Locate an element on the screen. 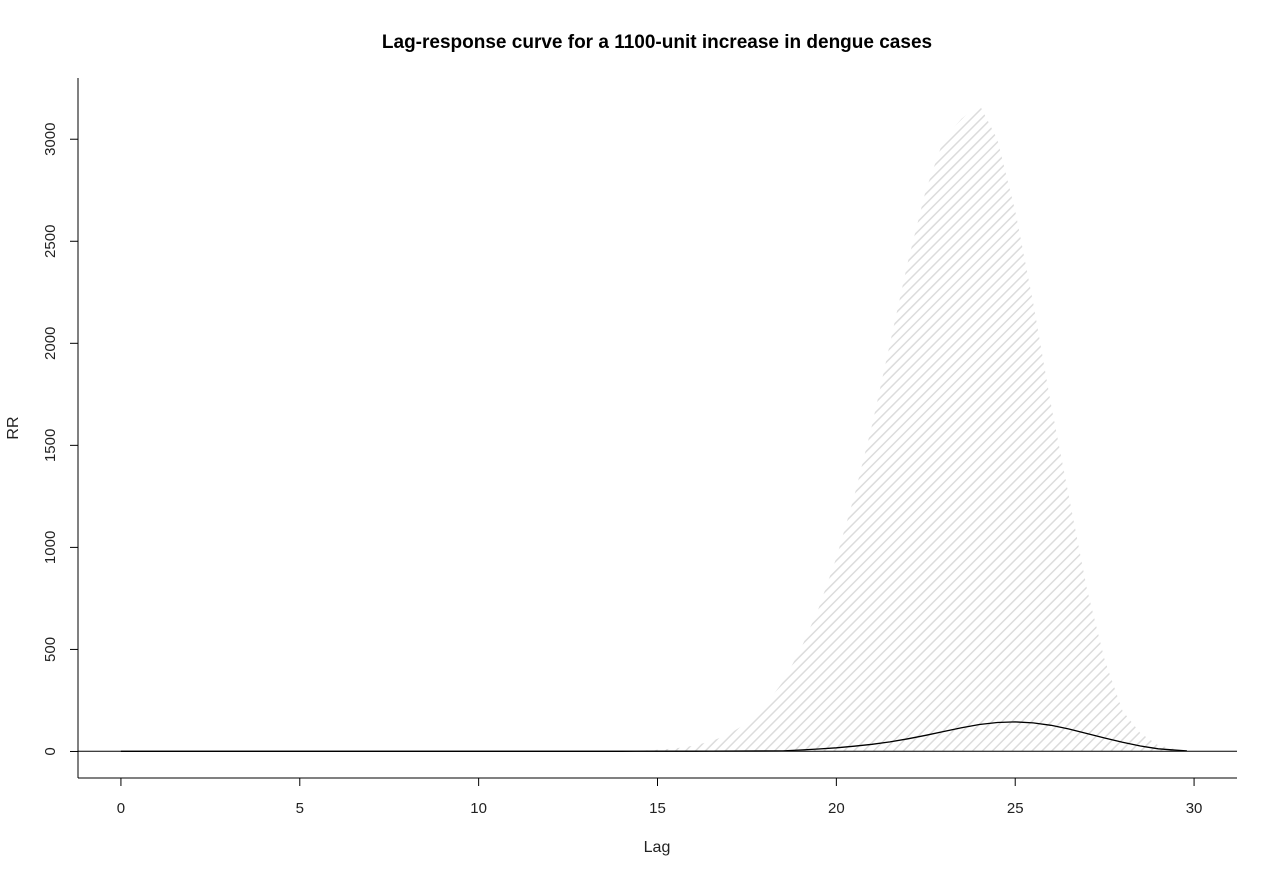 The image size is (1277, 876). y-tick-label: 500 is located at coordinates (50, 649).